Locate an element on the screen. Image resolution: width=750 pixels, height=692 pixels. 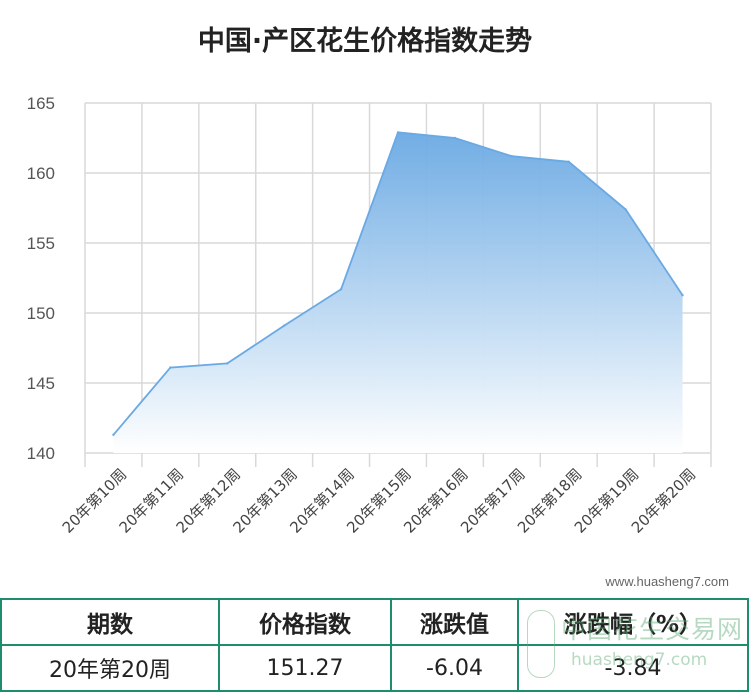
table-header-row: 期数 价格指数 涨跌值 涨跌幅（%） is located at coordinates (374, 622).